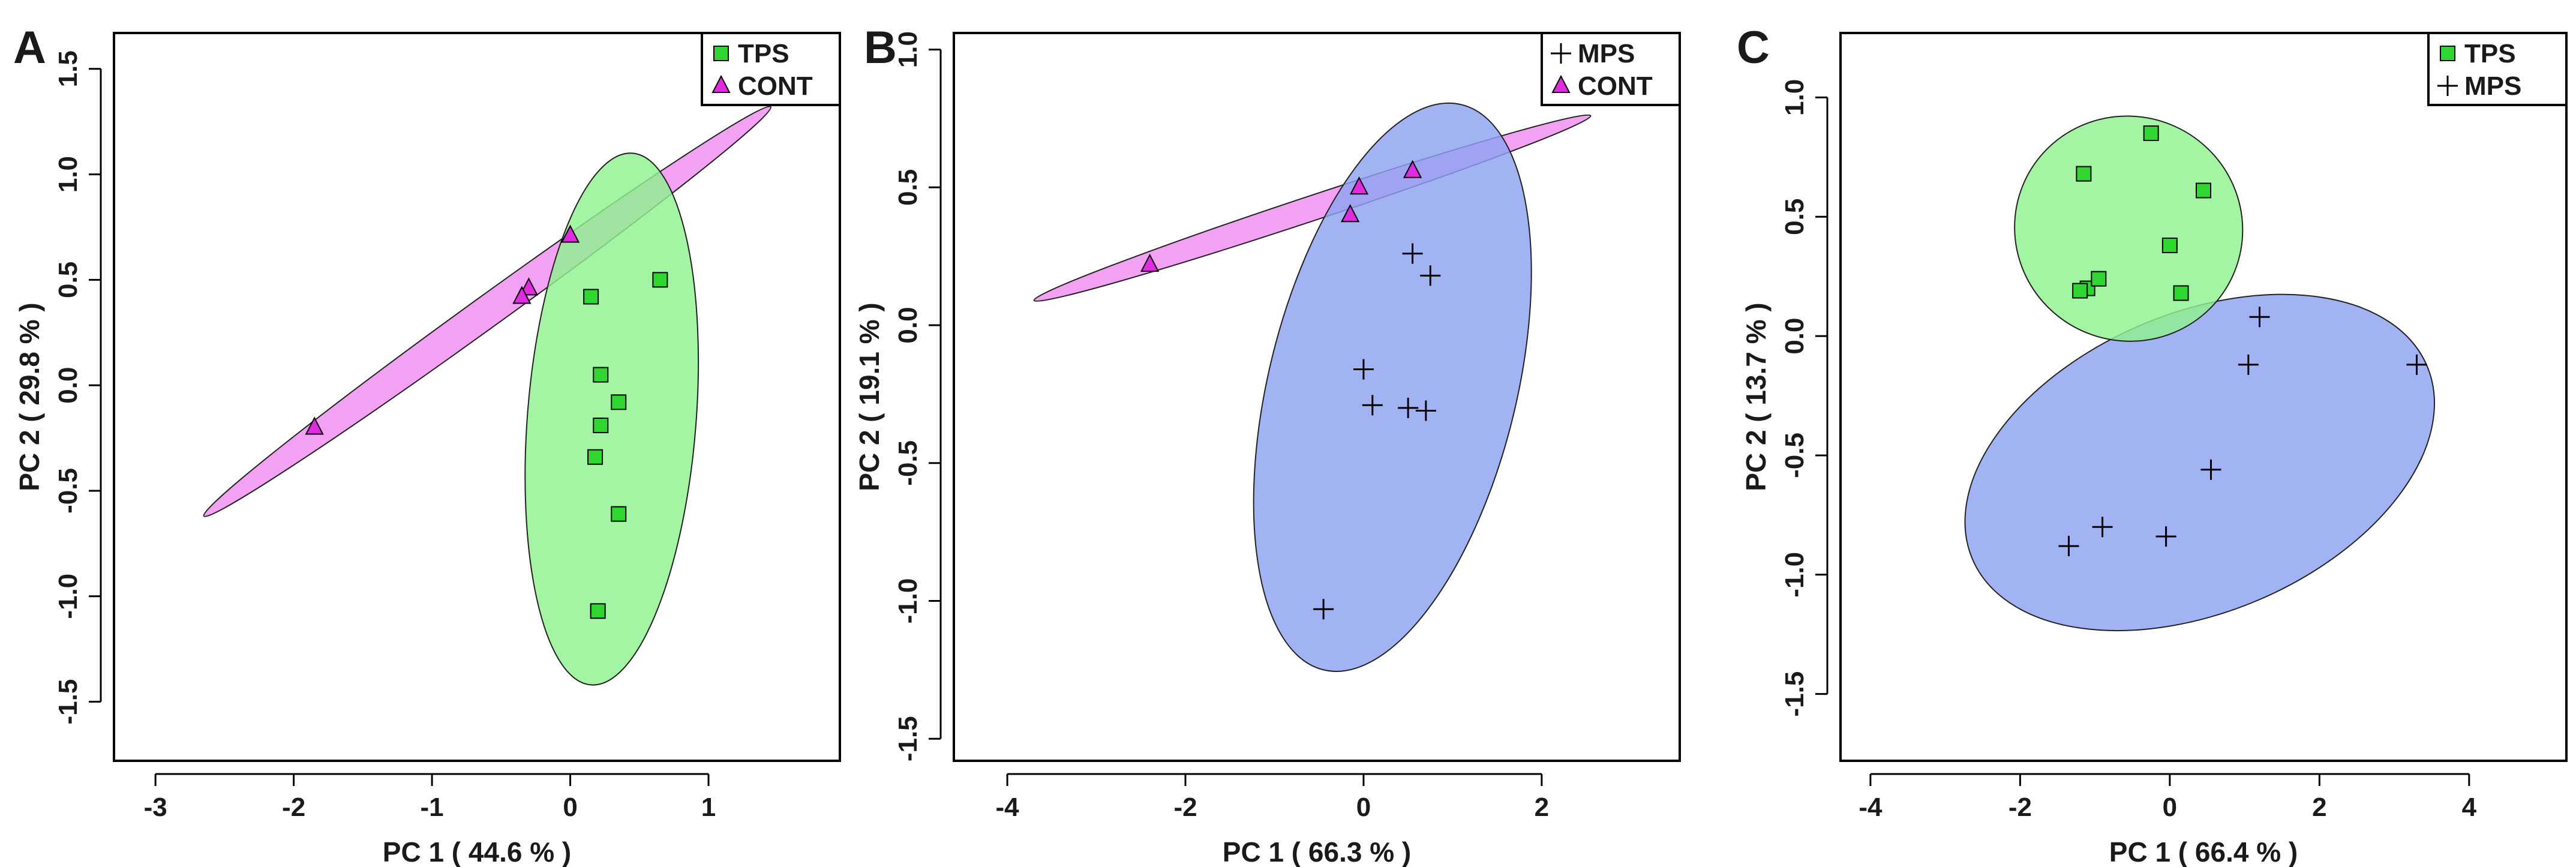 The image size is (2576, 867). Describe the element at coordinates (68, 68) in the screenshot. I see `y-tick-label: 1.5` at that location.